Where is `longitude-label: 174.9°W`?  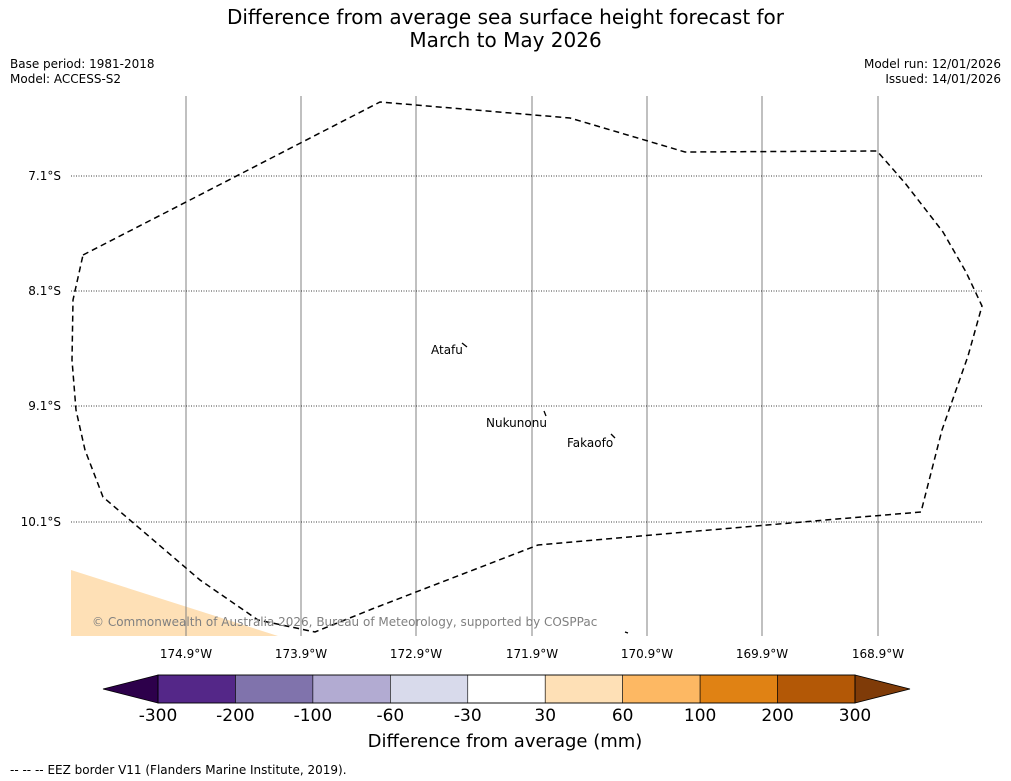 longitude-label: 174.9°W is located at coordinates (186, 654).